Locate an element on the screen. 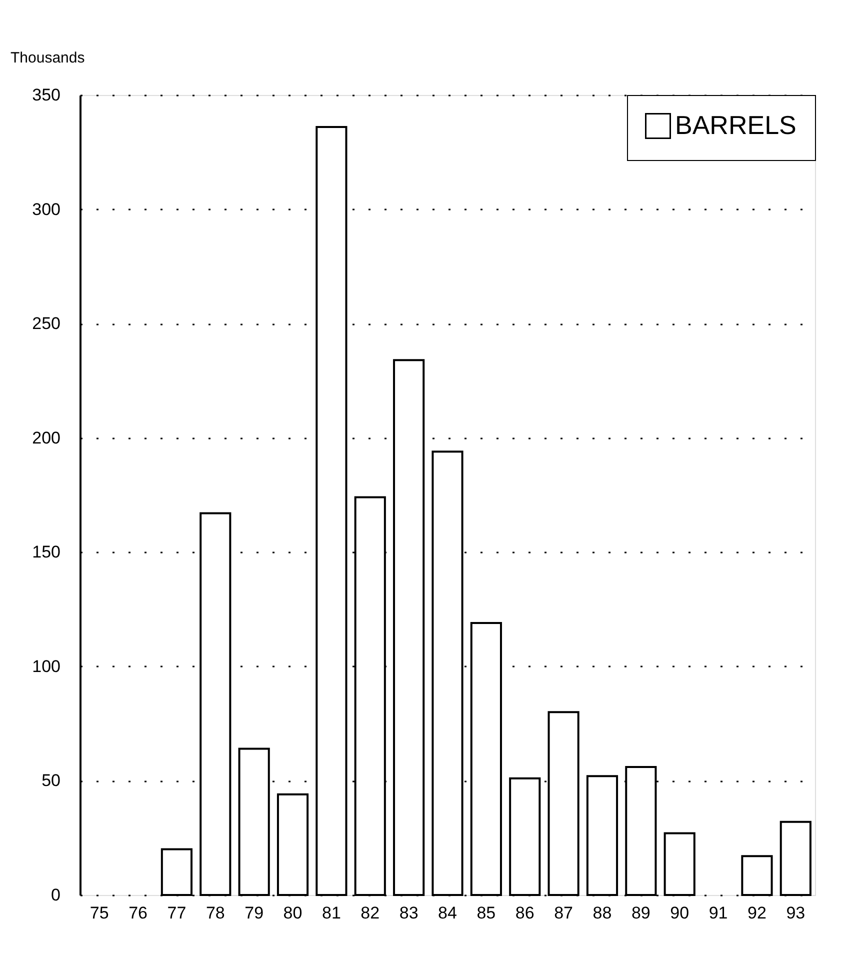 The image size is (841, 969). y-tick-label: 350 is located at coordinates (46, 95).